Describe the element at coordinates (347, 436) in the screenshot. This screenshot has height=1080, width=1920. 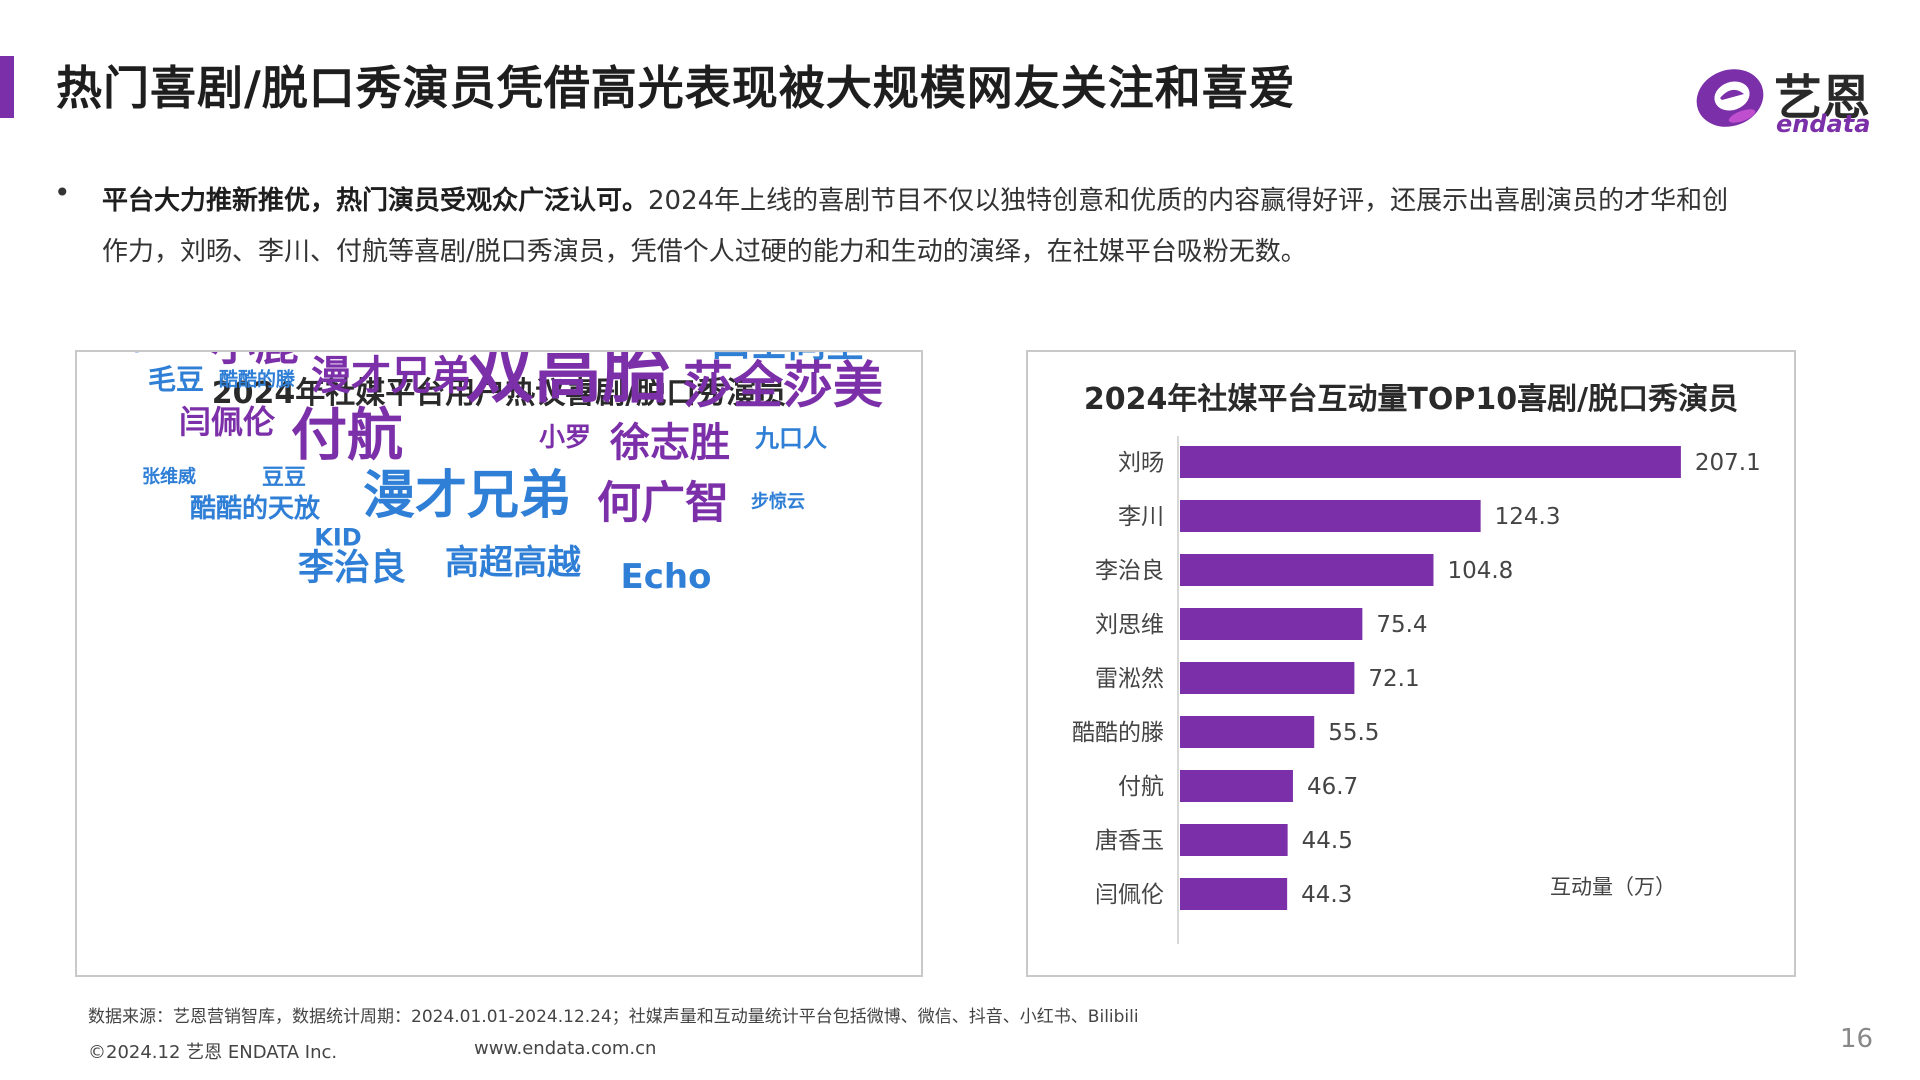
I see `word-cloud-word: 付航` at that location.